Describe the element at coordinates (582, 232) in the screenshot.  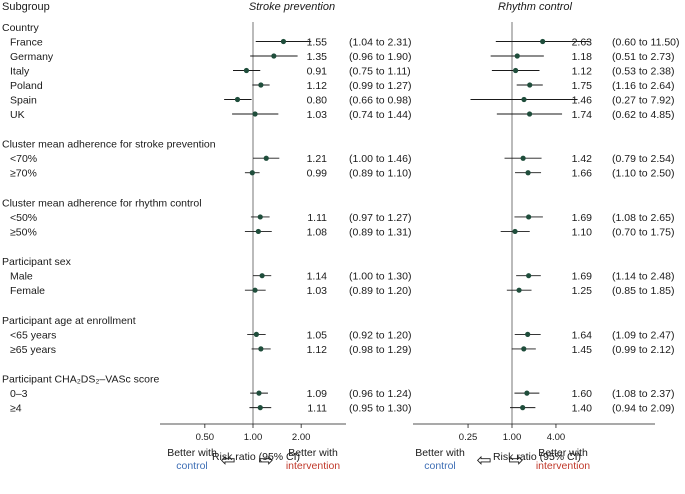
I see `rr-value: 1.10` at that location.